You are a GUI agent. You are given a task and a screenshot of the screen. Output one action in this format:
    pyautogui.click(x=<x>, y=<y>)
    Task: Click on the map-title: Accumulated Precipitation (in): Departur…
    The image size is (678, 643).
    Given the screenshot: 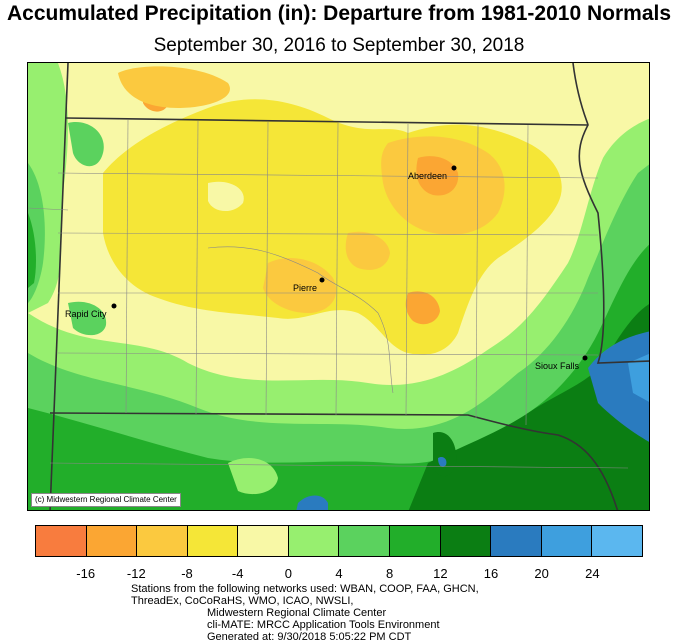 What is the action you would take?
    pyautogui.click(x=339, y=13)
    